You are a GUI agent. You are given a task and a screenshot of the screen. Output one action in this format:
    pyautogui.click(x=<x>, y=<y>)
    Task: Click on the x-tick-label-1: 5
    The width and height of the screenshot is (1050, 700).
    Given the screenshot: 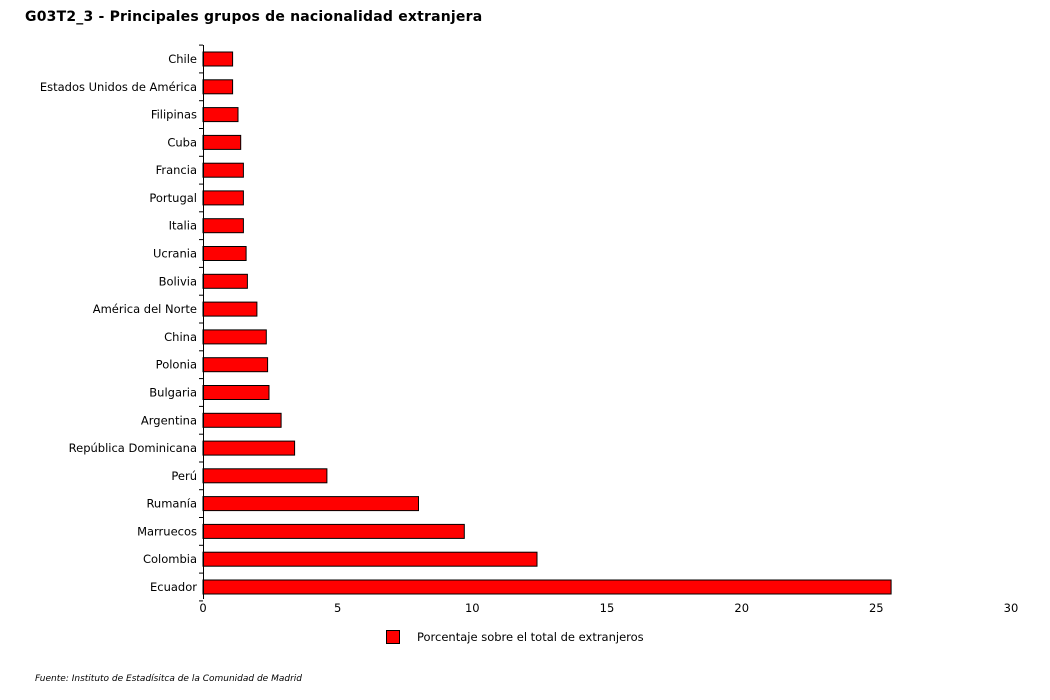 What is the action you would take?
    pyautogui.click(x=337, y=608)
    